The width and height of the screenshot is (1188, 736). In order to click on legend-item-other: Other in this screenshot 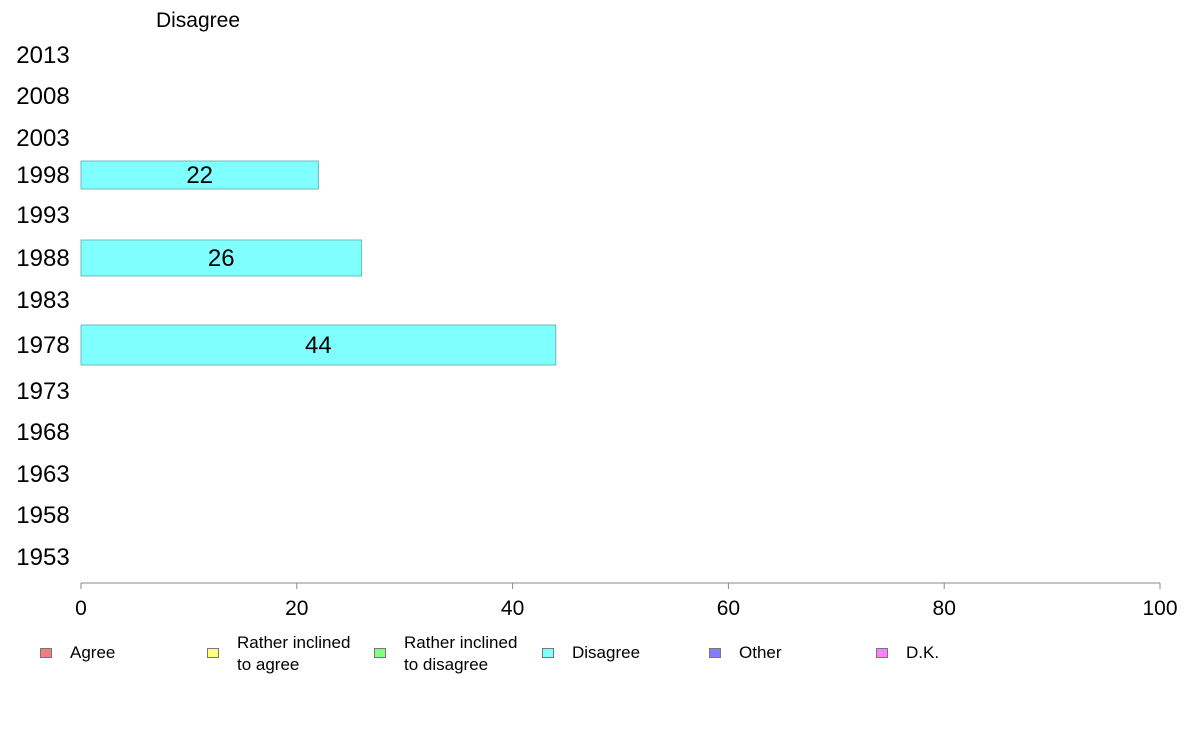, I will do `click(745, 648)`.